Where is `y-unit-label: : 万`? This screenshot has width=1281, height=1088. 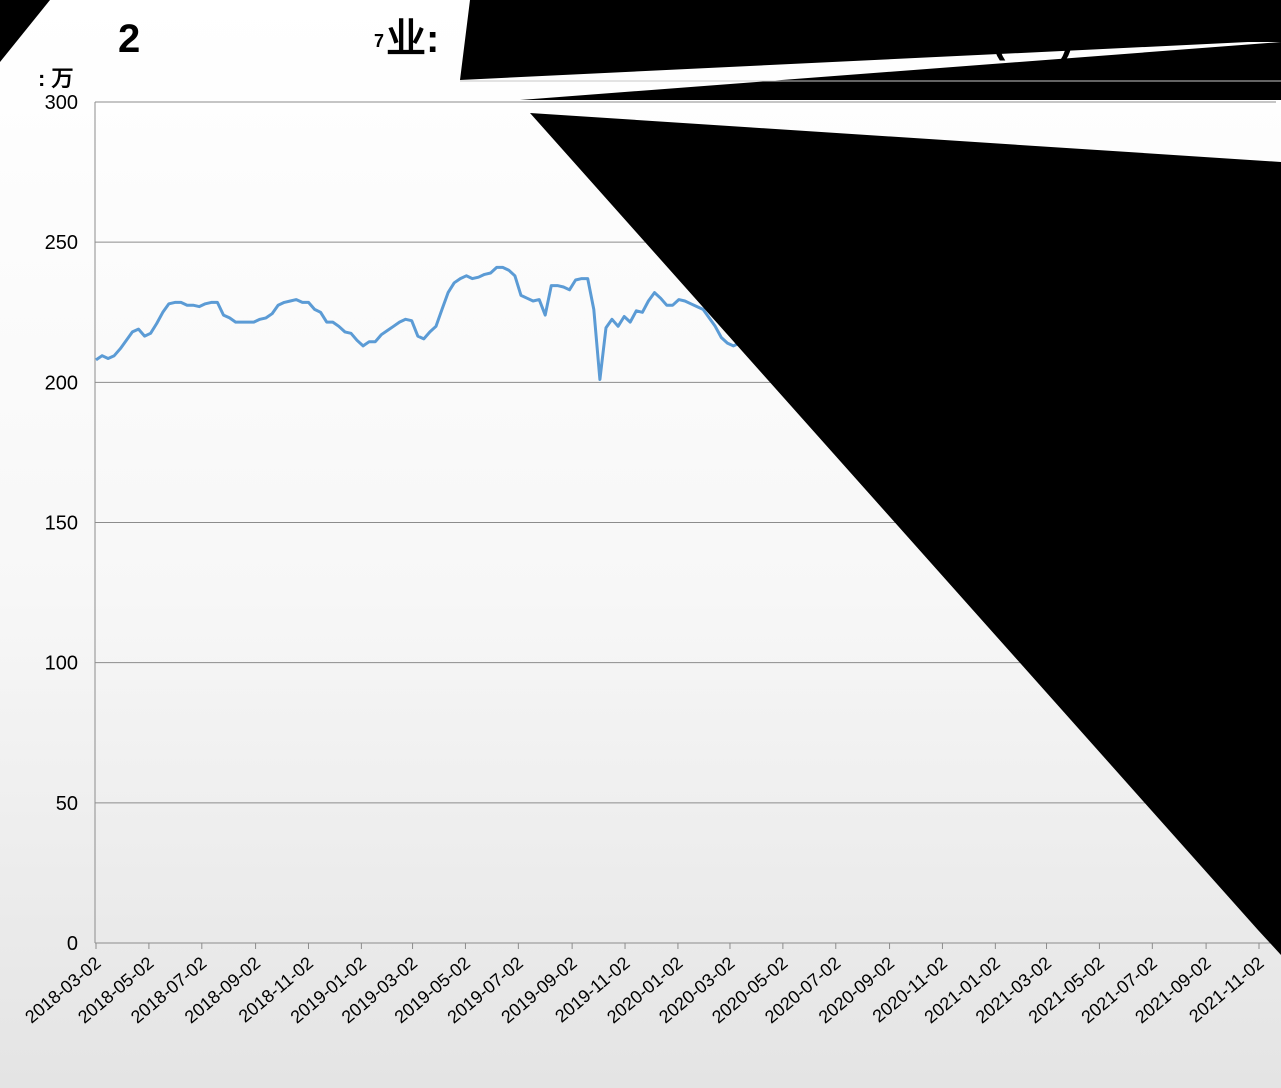
y-unit-label: : 万 is located at coordinates (55, 78).